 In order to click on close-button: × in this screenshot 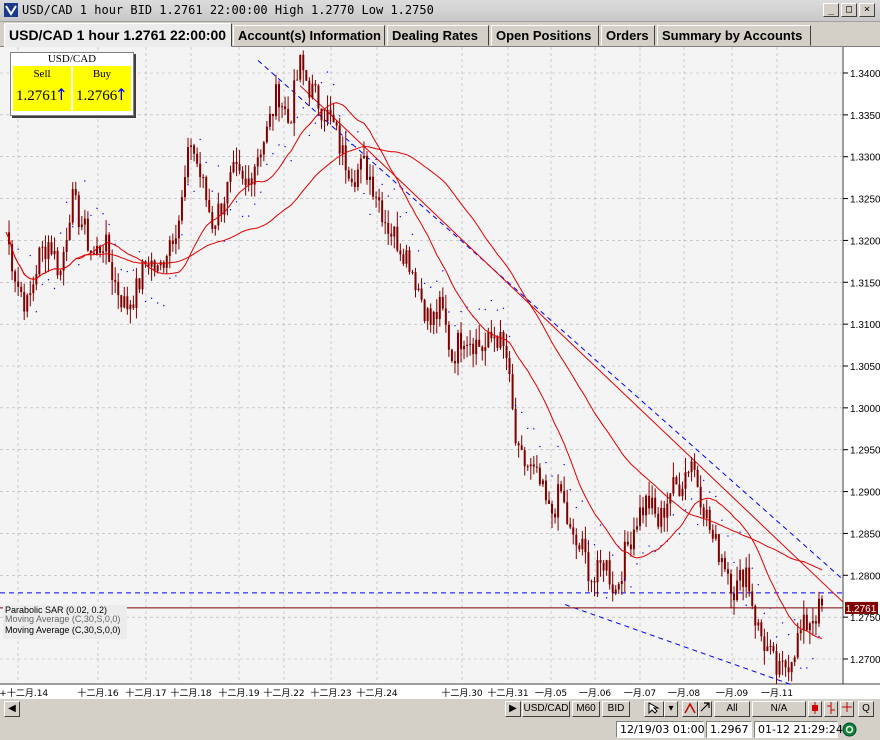, I will do `click(867, 10)`.